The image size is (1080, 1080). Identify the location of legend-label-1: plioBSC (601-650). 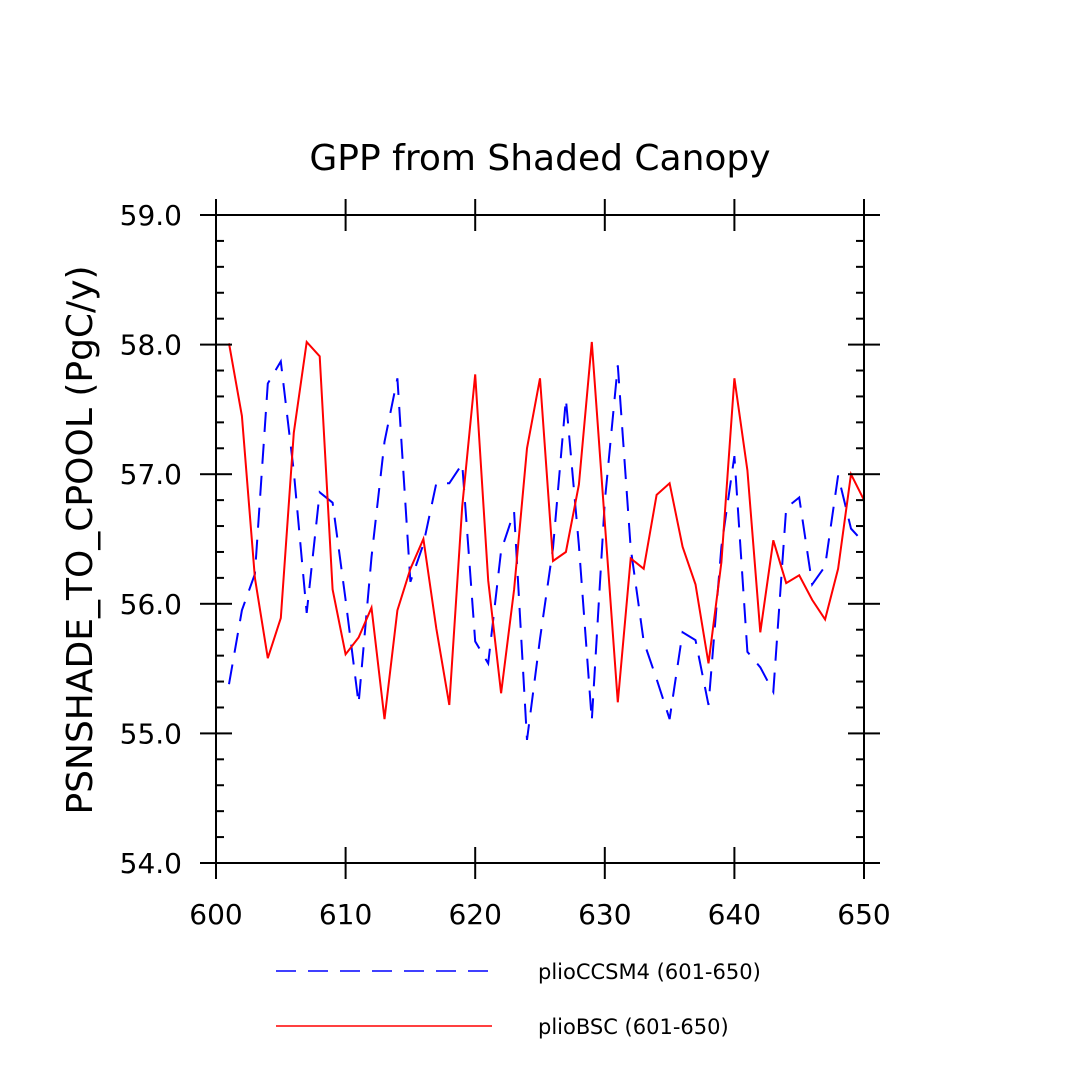
(633, 1027).